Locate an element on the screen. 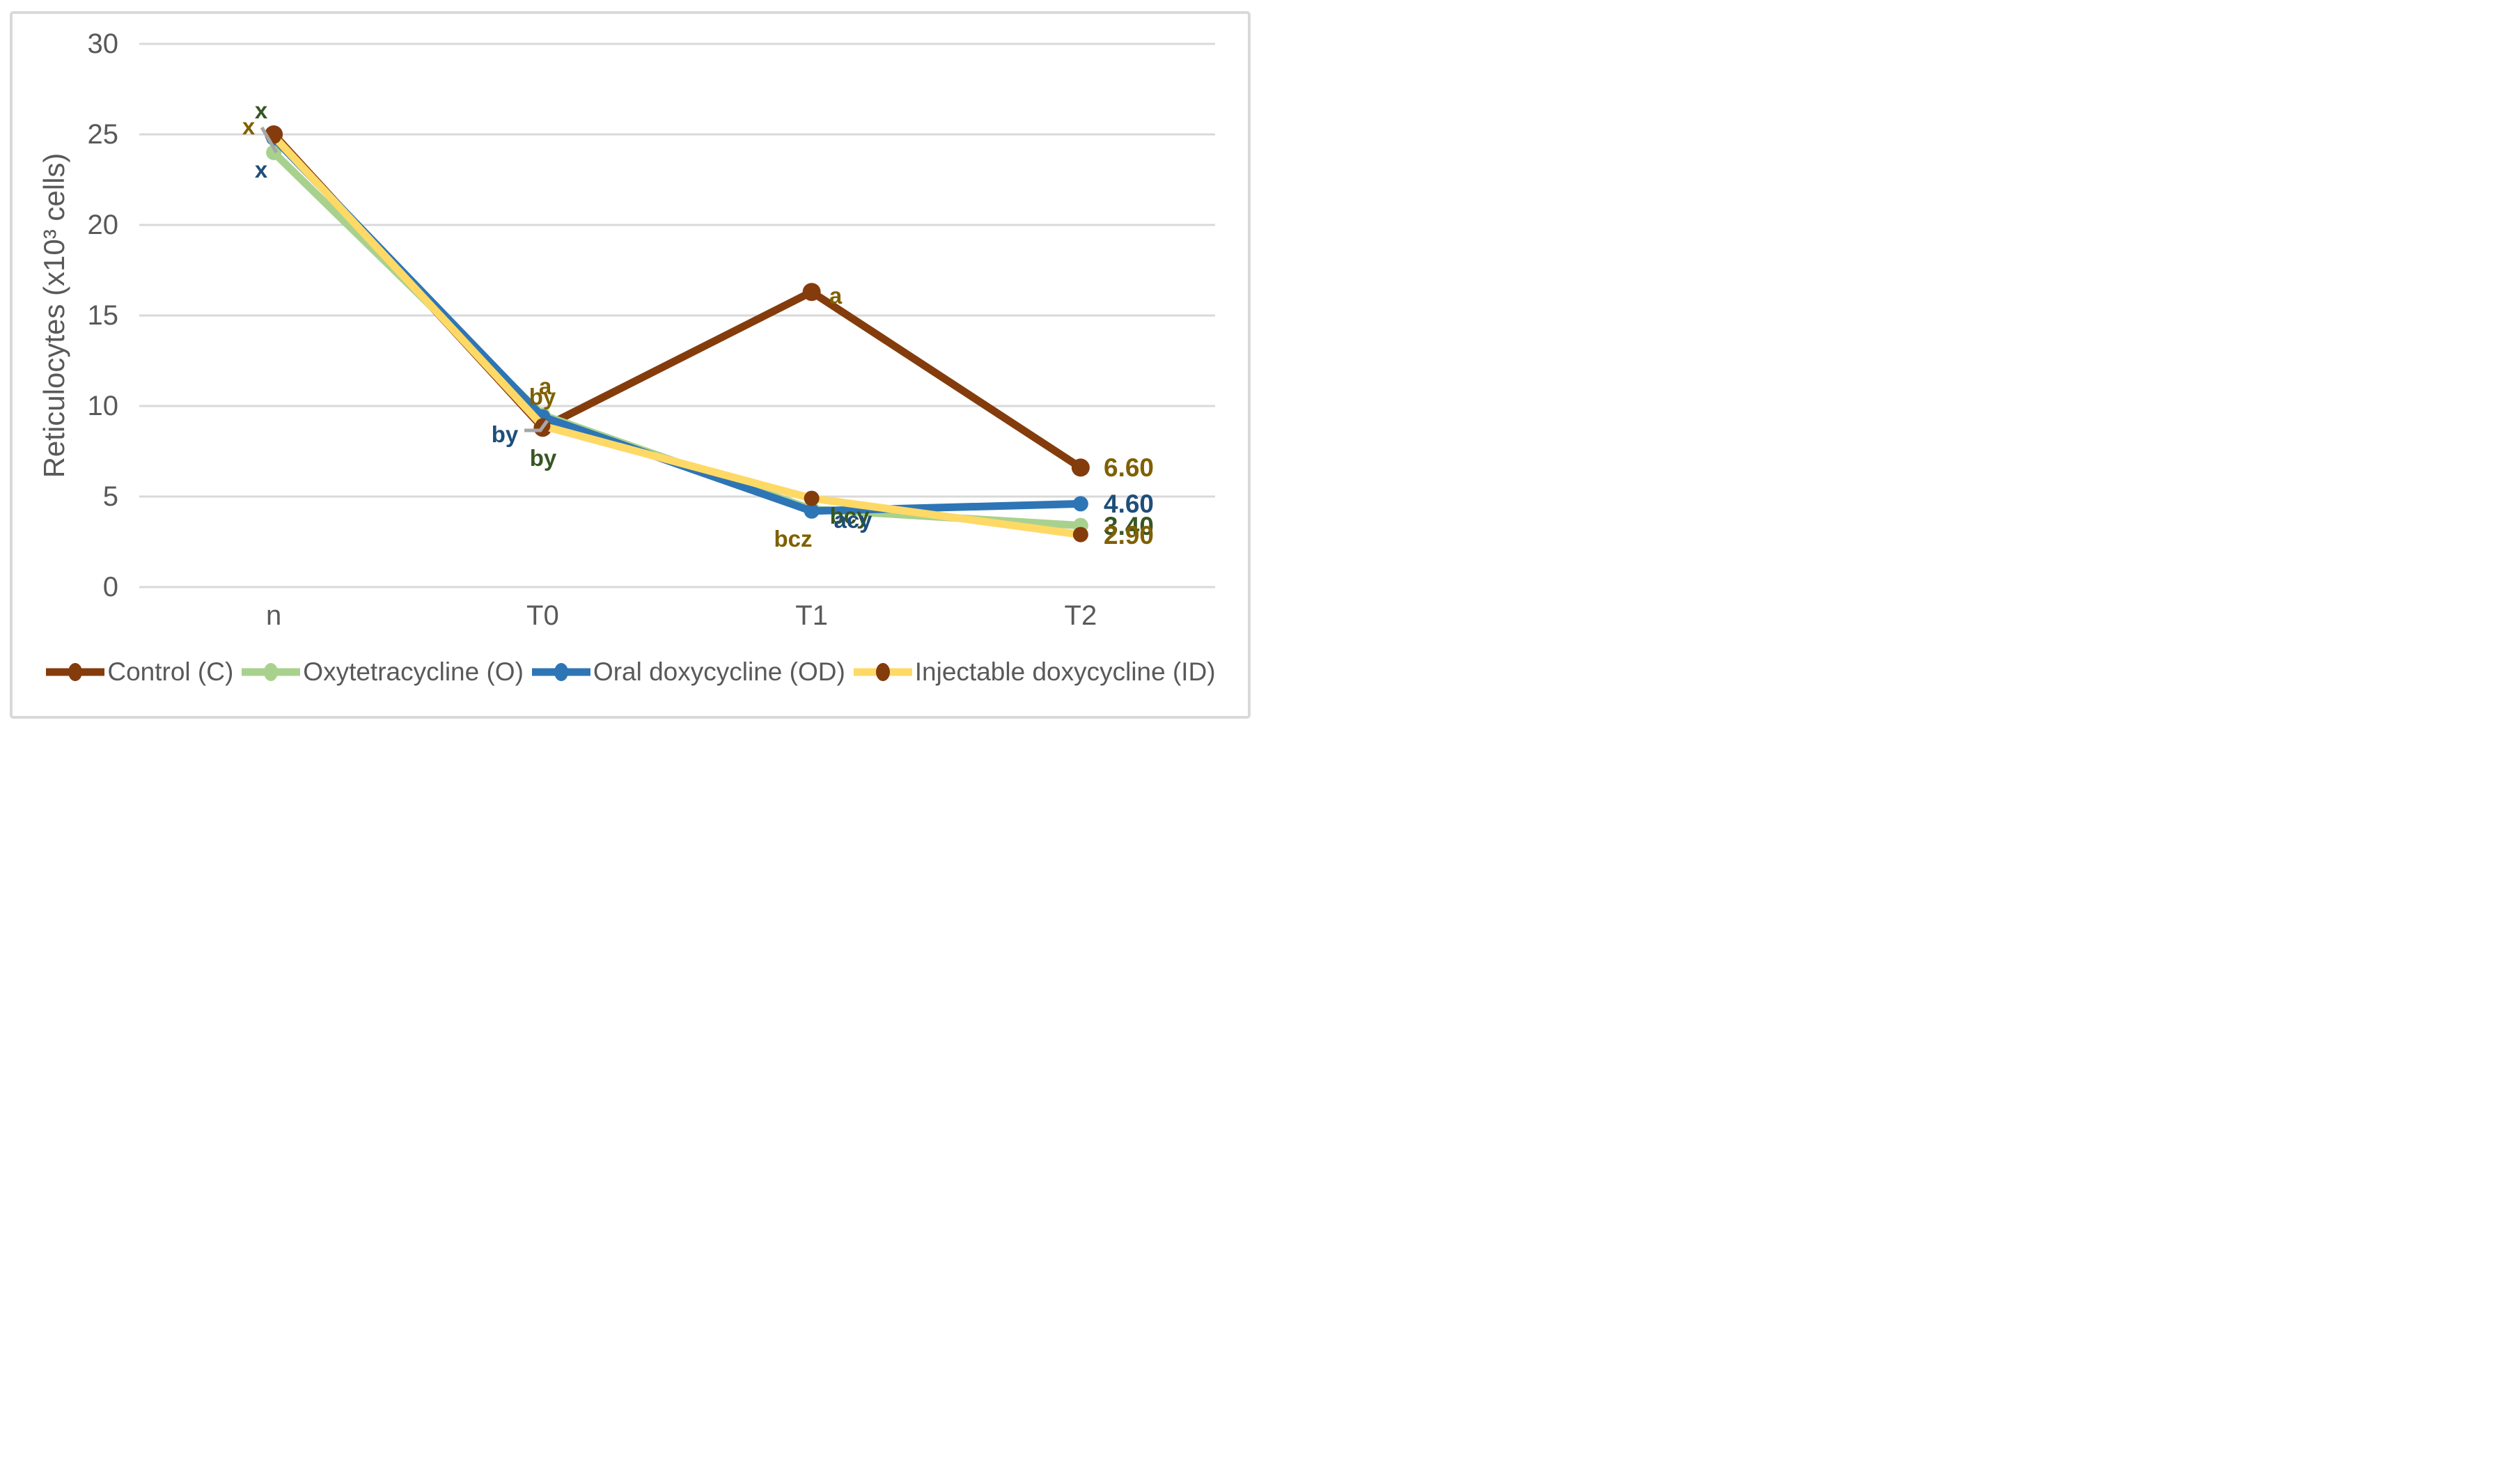 Image resolution: width=2520 pixels, height=1459 pixels. legend-marker-oral-doxycycline is located at coordinates (561, 671).